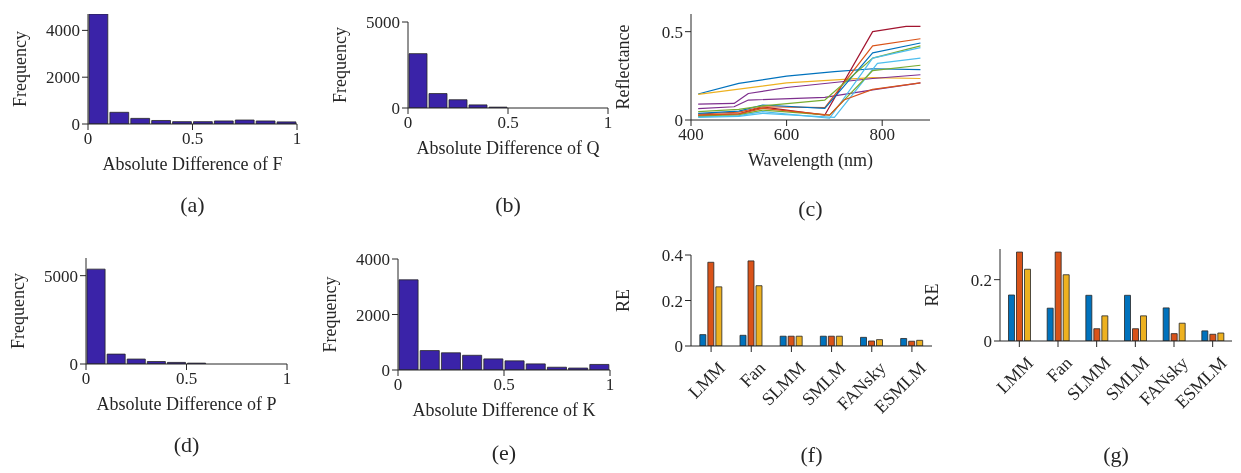 This screenshot has width=1241, height=473. I want to click on y-axis-title: Reflectance, so click(623, 67).